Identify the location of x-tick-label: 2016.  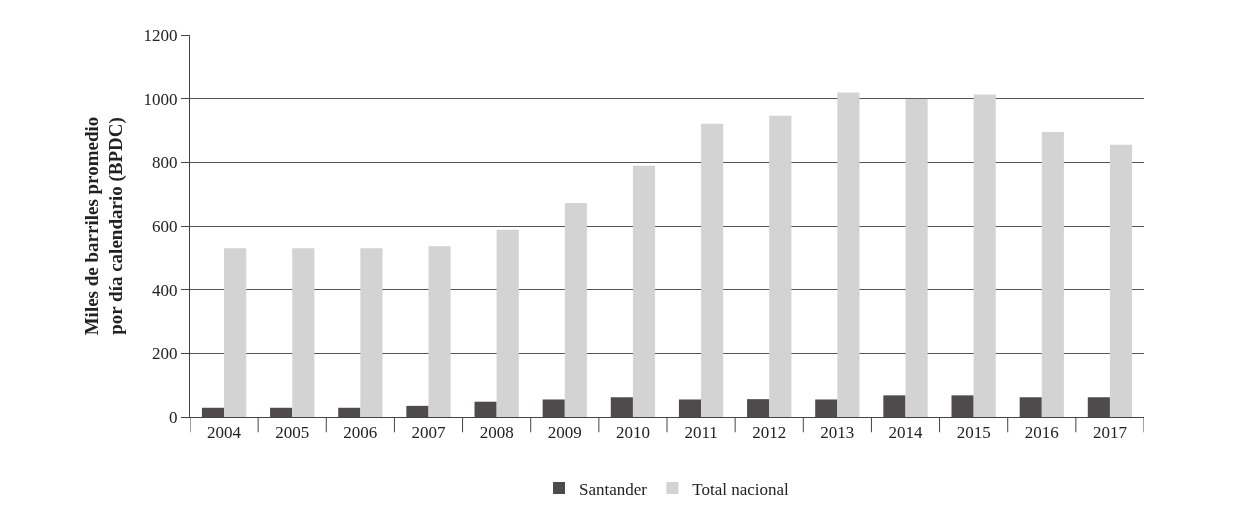
(1041, 433).